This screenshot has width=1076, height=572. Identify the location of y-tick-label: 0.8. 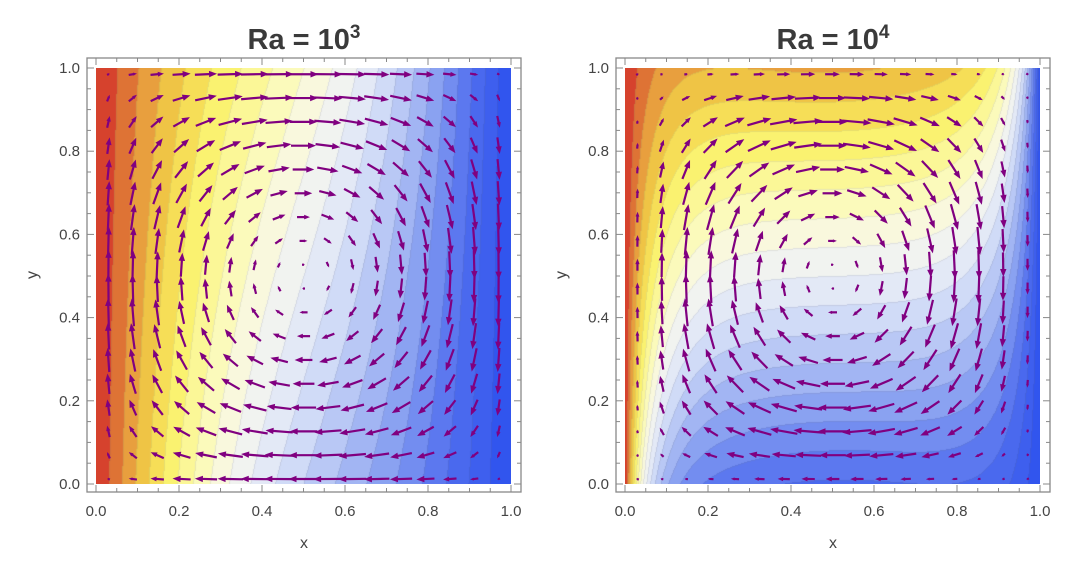
(598, 151).